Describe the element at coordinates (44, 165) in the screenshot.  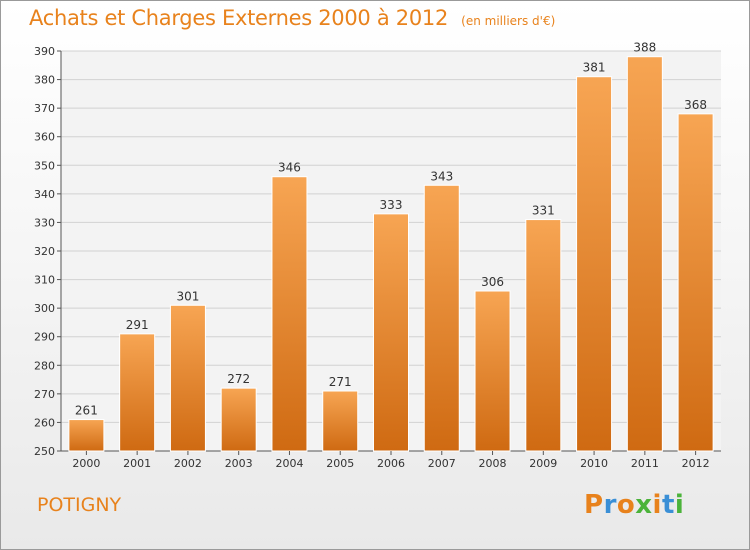
I see `y-tick-label: 350` at that location.